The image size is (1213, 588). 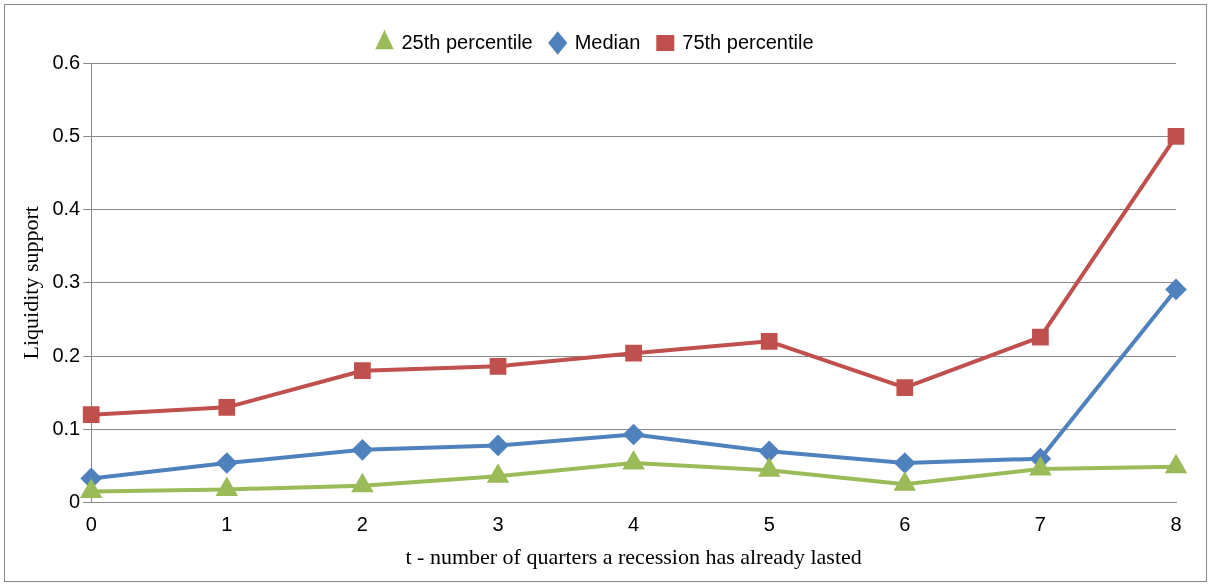 I want to click on y-axis-title: Liquidity support, so click(x=30, y=283).